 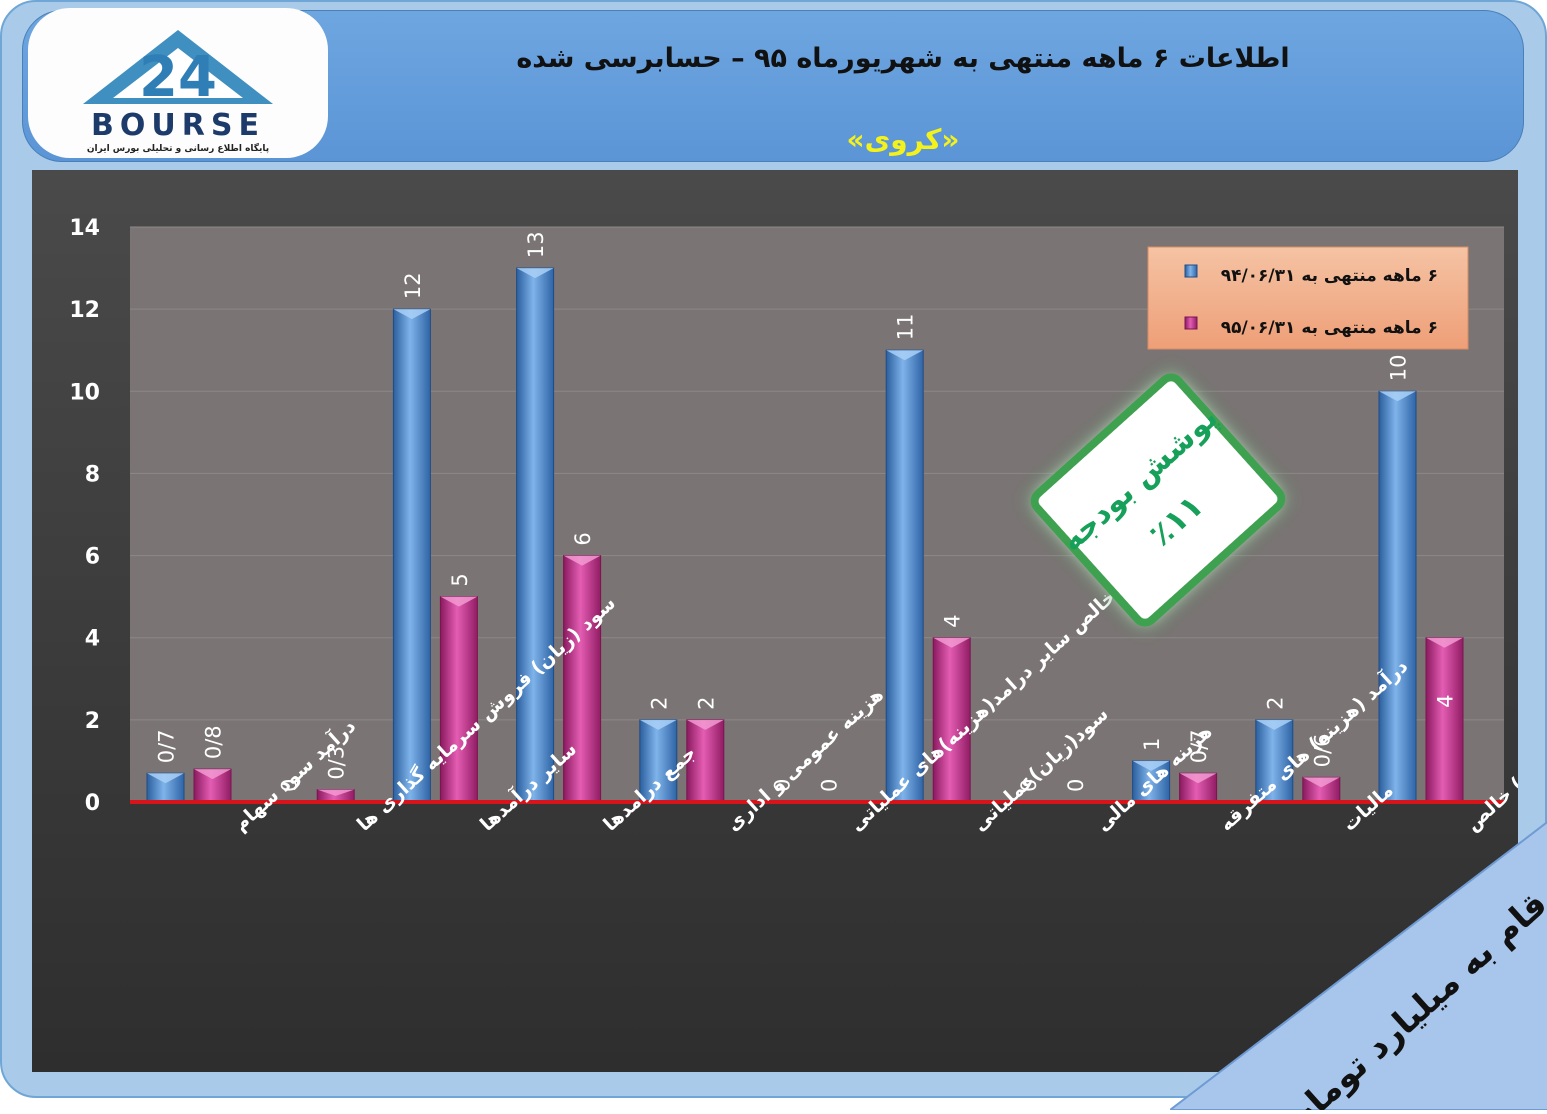 I want to click on legend-box, so click(x=1308, y=298).